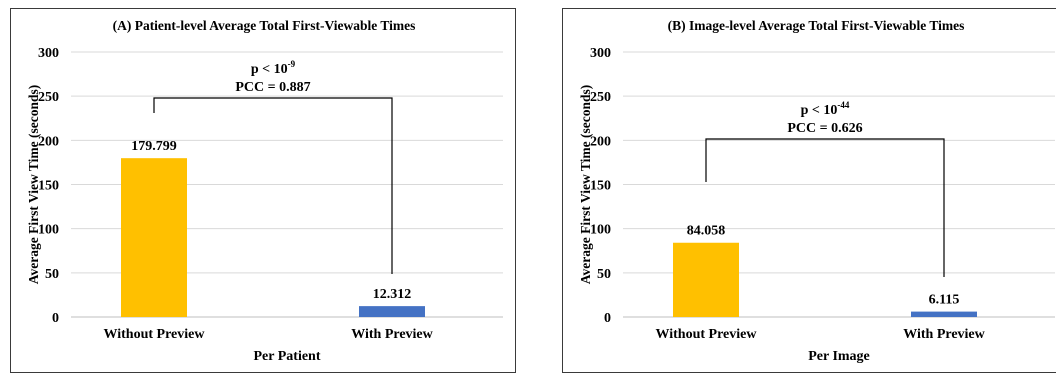  I want to click on data-label: 84.058, so click(706, 231).